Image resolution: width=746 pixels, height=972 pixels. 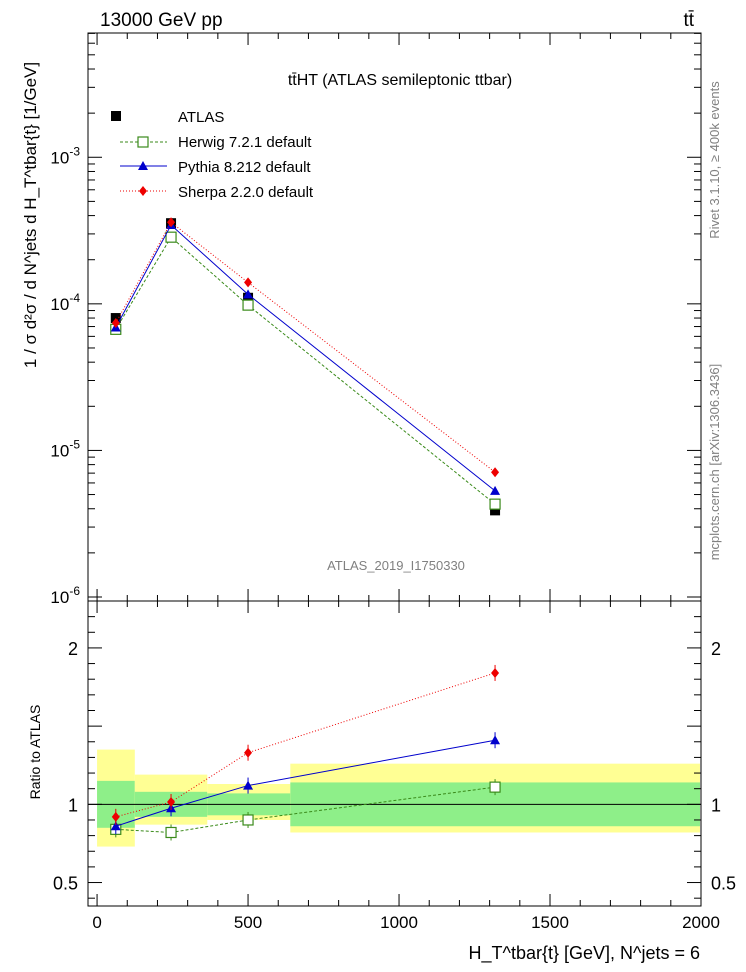 What do you see at coordinates (244, 167) in the screenshot?
I see `legend-label-pythia: Pythia 8.212 default` at bounding box center [244, 167].